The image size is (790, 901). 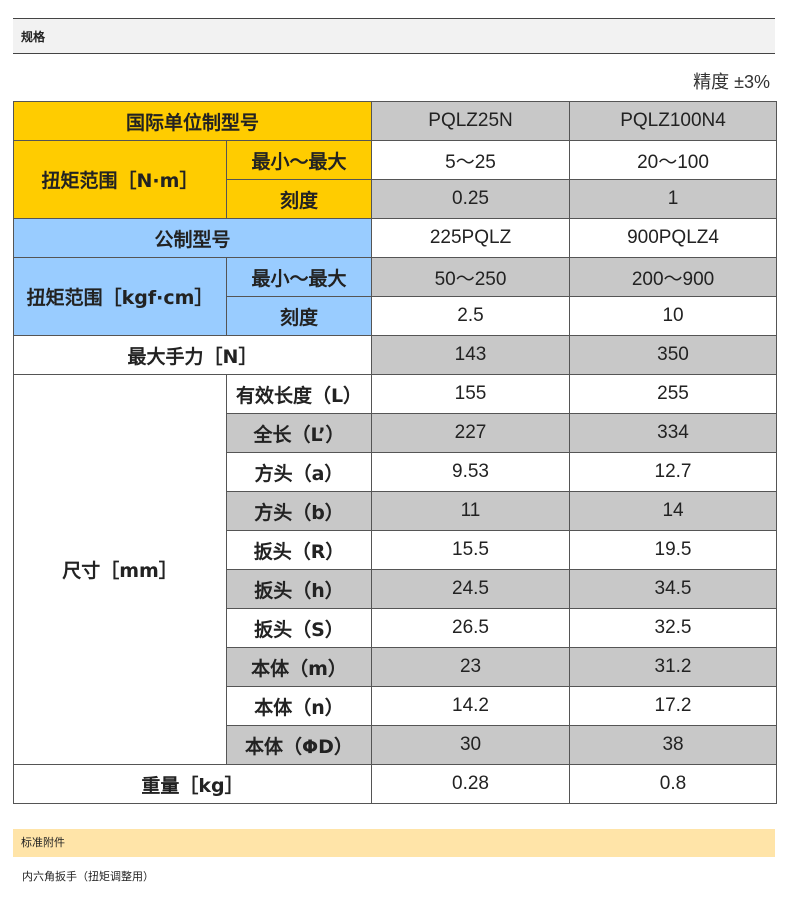 What do you see at coordinates (673, 472) in the screenshot?
I see `dim-value-2: 12.7` at bounding box center [673, 472].